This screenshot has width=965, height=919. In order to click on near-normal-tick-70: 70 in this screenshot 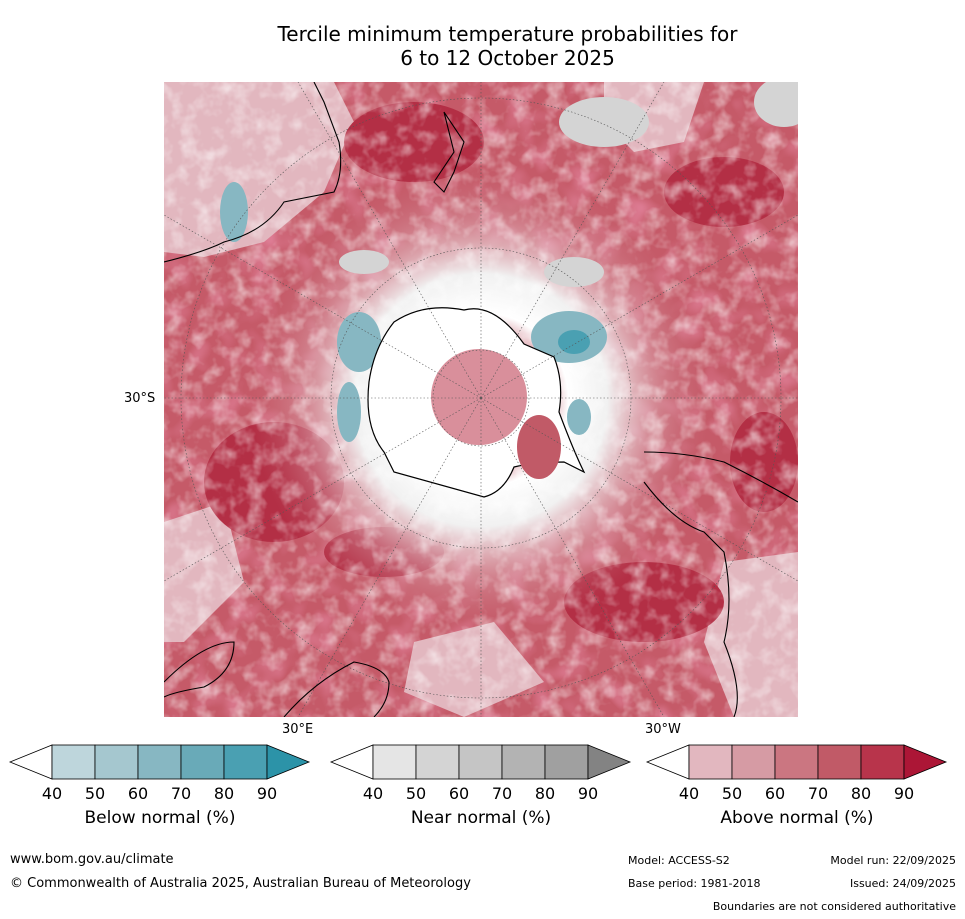, I will do `click(502, 793)`.